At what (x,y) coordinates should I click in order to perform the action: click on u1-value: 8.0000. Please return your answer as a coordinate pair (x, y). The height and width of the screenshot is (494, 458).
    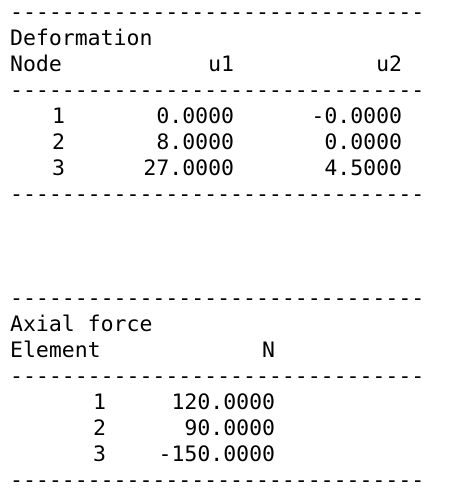
    Looking at the image, I should click on (195, 142).